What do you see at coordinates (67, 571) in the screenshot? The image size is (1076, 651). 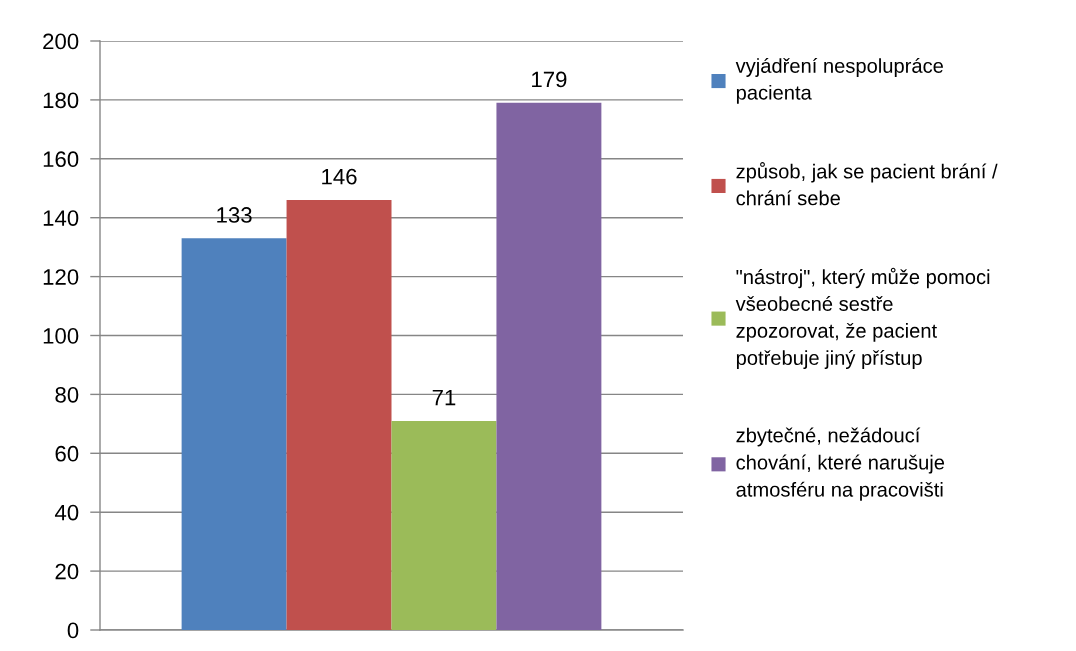 I see `y-tick-label: 20` at bounding box center [67, 571].